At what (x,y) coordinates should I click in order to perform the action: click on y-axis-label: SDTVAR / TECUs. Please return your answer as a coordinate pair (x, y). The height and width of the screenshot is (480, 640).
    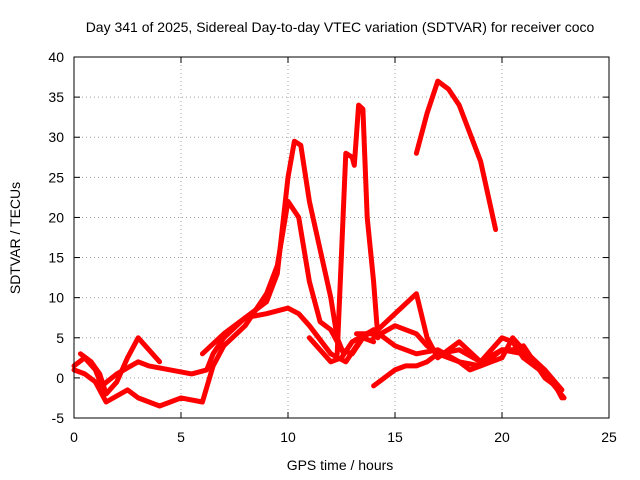
    Looking at the image, I should click on (15, 238).